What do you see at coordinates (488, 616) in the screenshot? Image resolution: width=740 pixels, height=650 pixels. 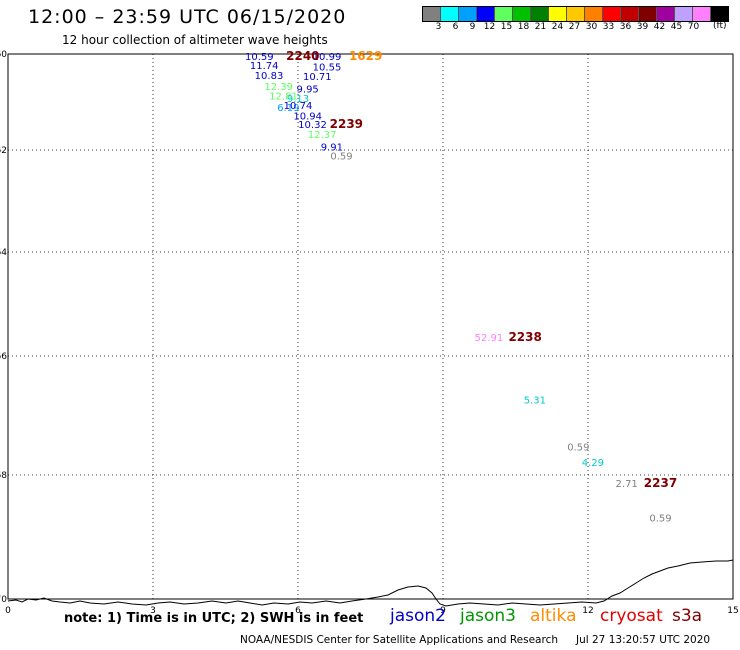 I see `legend-item-jason3: jason3` at bounding box center [488, 616].